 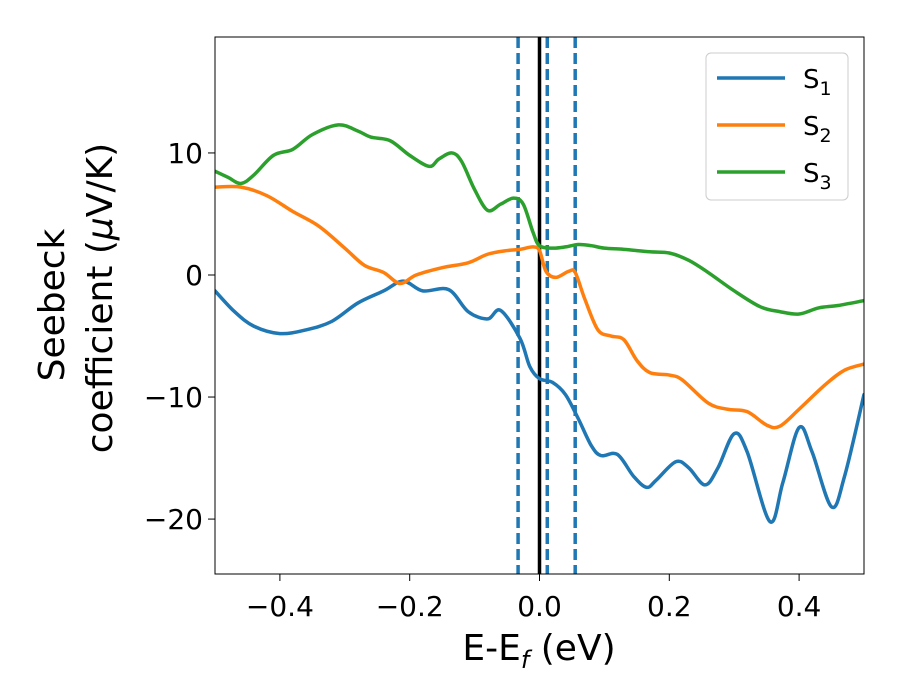 What do you see at coordinates (539, 606) in the screenshot?
I see `x-tick-label: 0.0` at bounding box center [539, 606].